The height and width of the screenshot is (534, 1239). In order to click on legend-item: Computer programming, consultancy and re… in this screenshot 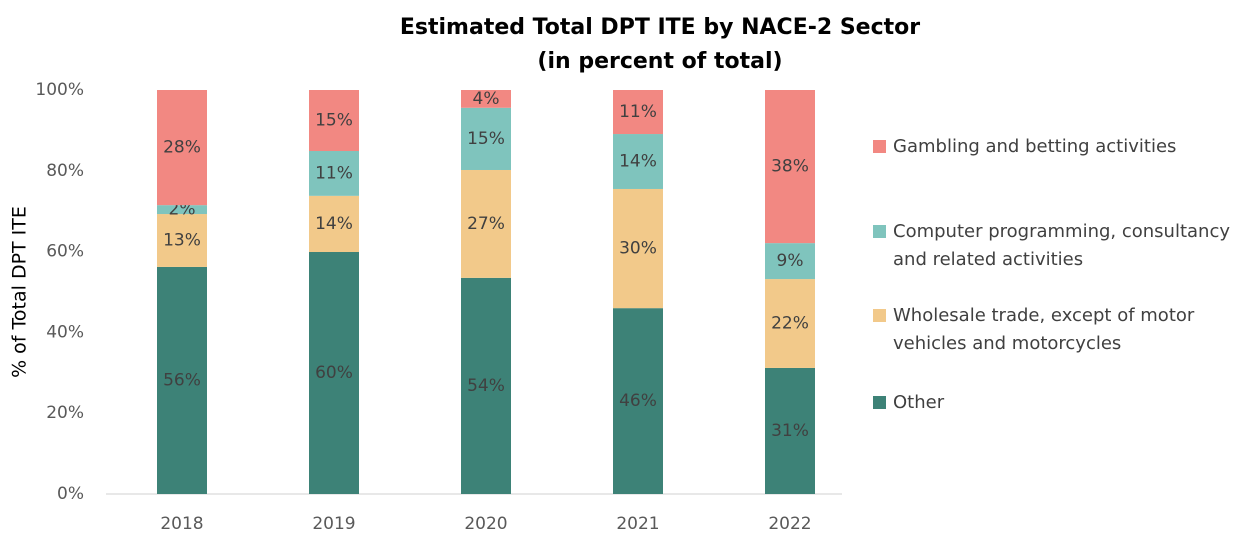, I will do `click(1053, 246)`.